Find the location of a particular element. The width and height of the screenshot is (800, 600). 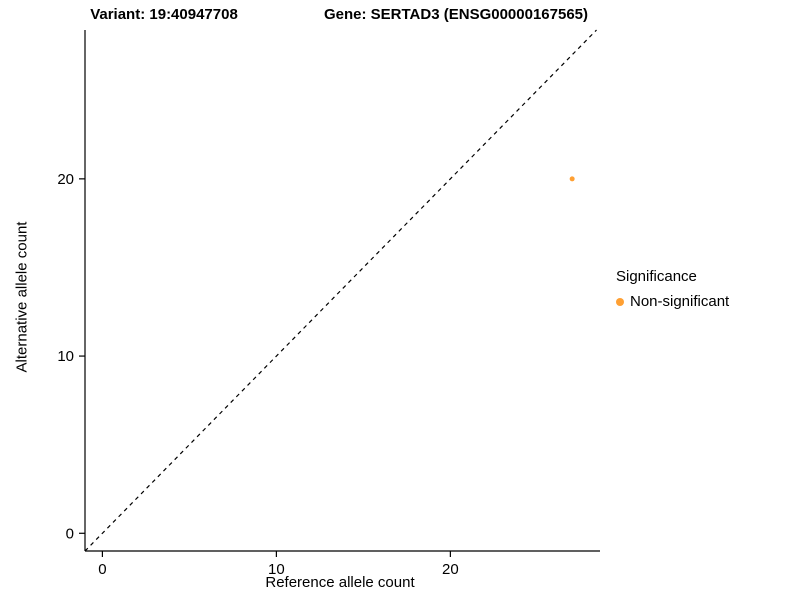

y-tick-label: 10 is located at coordinates (65, 356).